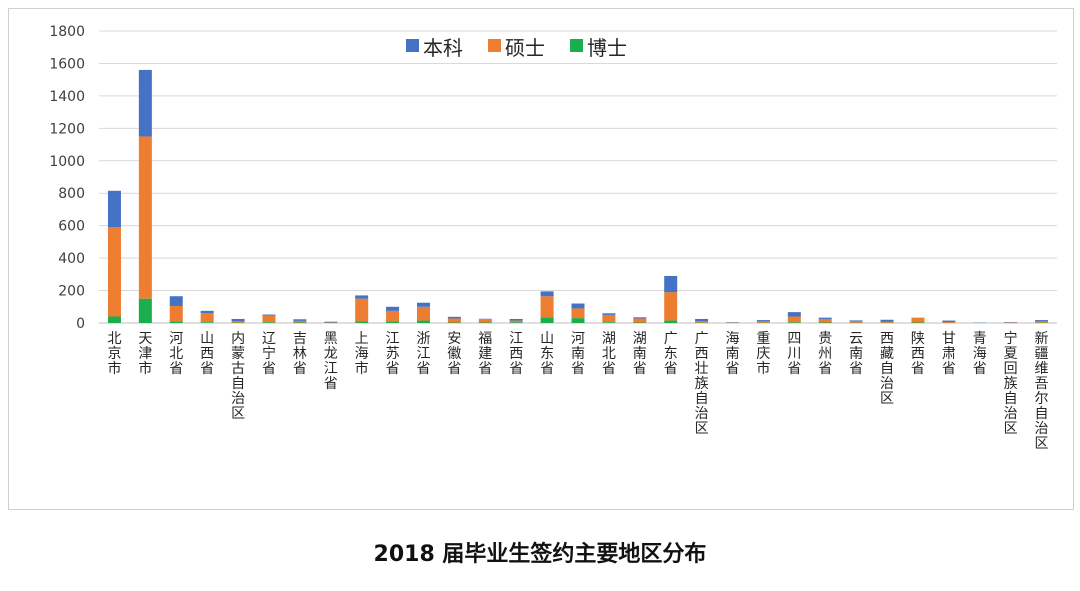  Describe the element at coordinates (578, 354) in the screenshot. I see `x-tick-label: 河南省` at that location.